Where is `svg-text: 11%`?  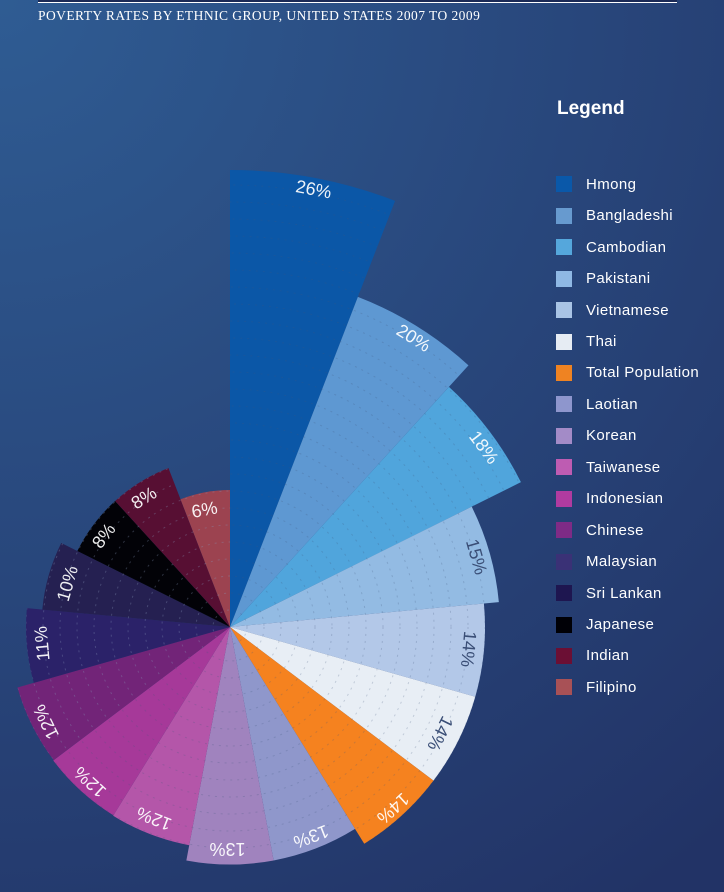
svg-text: 11% is located at coordinates (41, 643).